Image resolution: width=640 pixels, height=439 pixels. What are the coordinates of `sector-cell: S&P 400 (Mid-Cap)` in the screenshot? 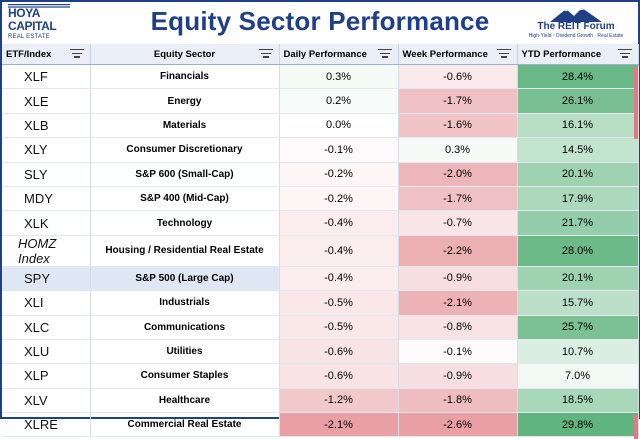 It's located at (185, 199).